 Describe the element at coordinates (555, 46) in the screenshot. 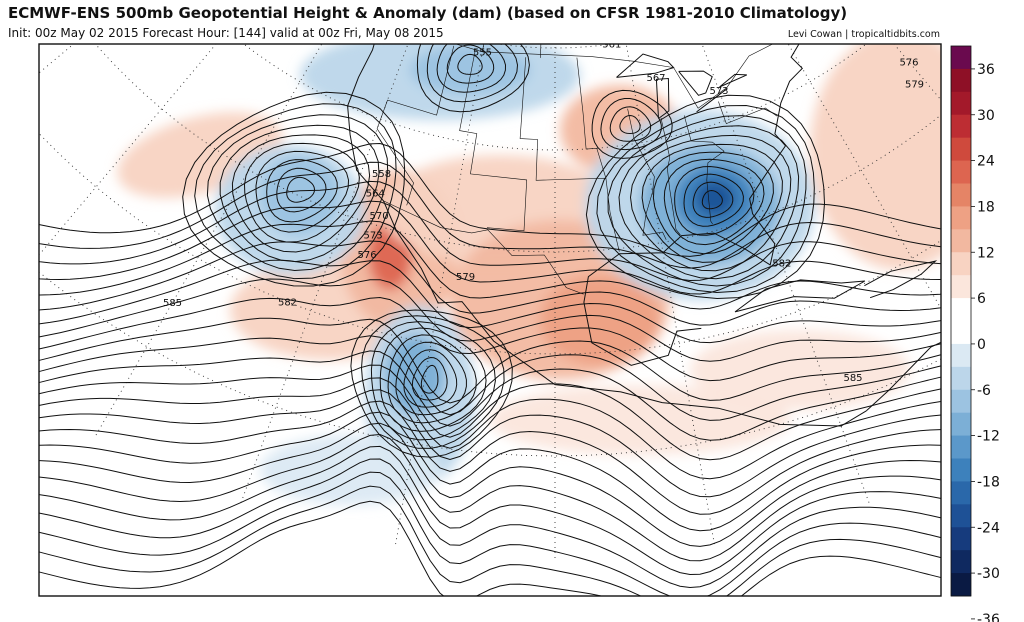

I see `latitude-line` at that location.